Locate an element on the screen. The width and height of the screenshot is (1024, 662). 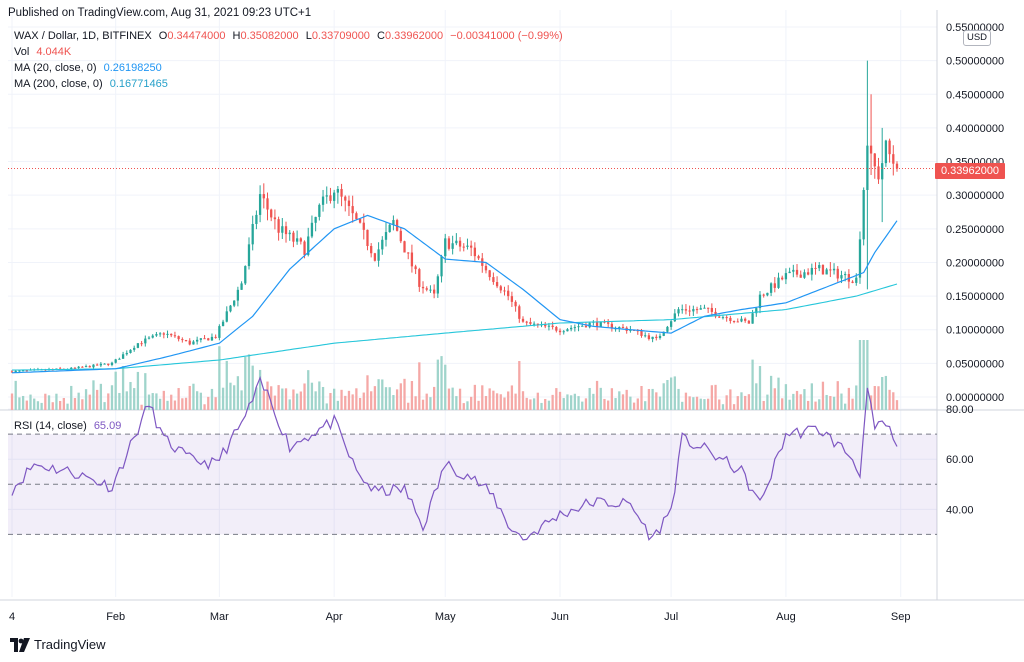
low-label: L is located at coordinates (308, 36).